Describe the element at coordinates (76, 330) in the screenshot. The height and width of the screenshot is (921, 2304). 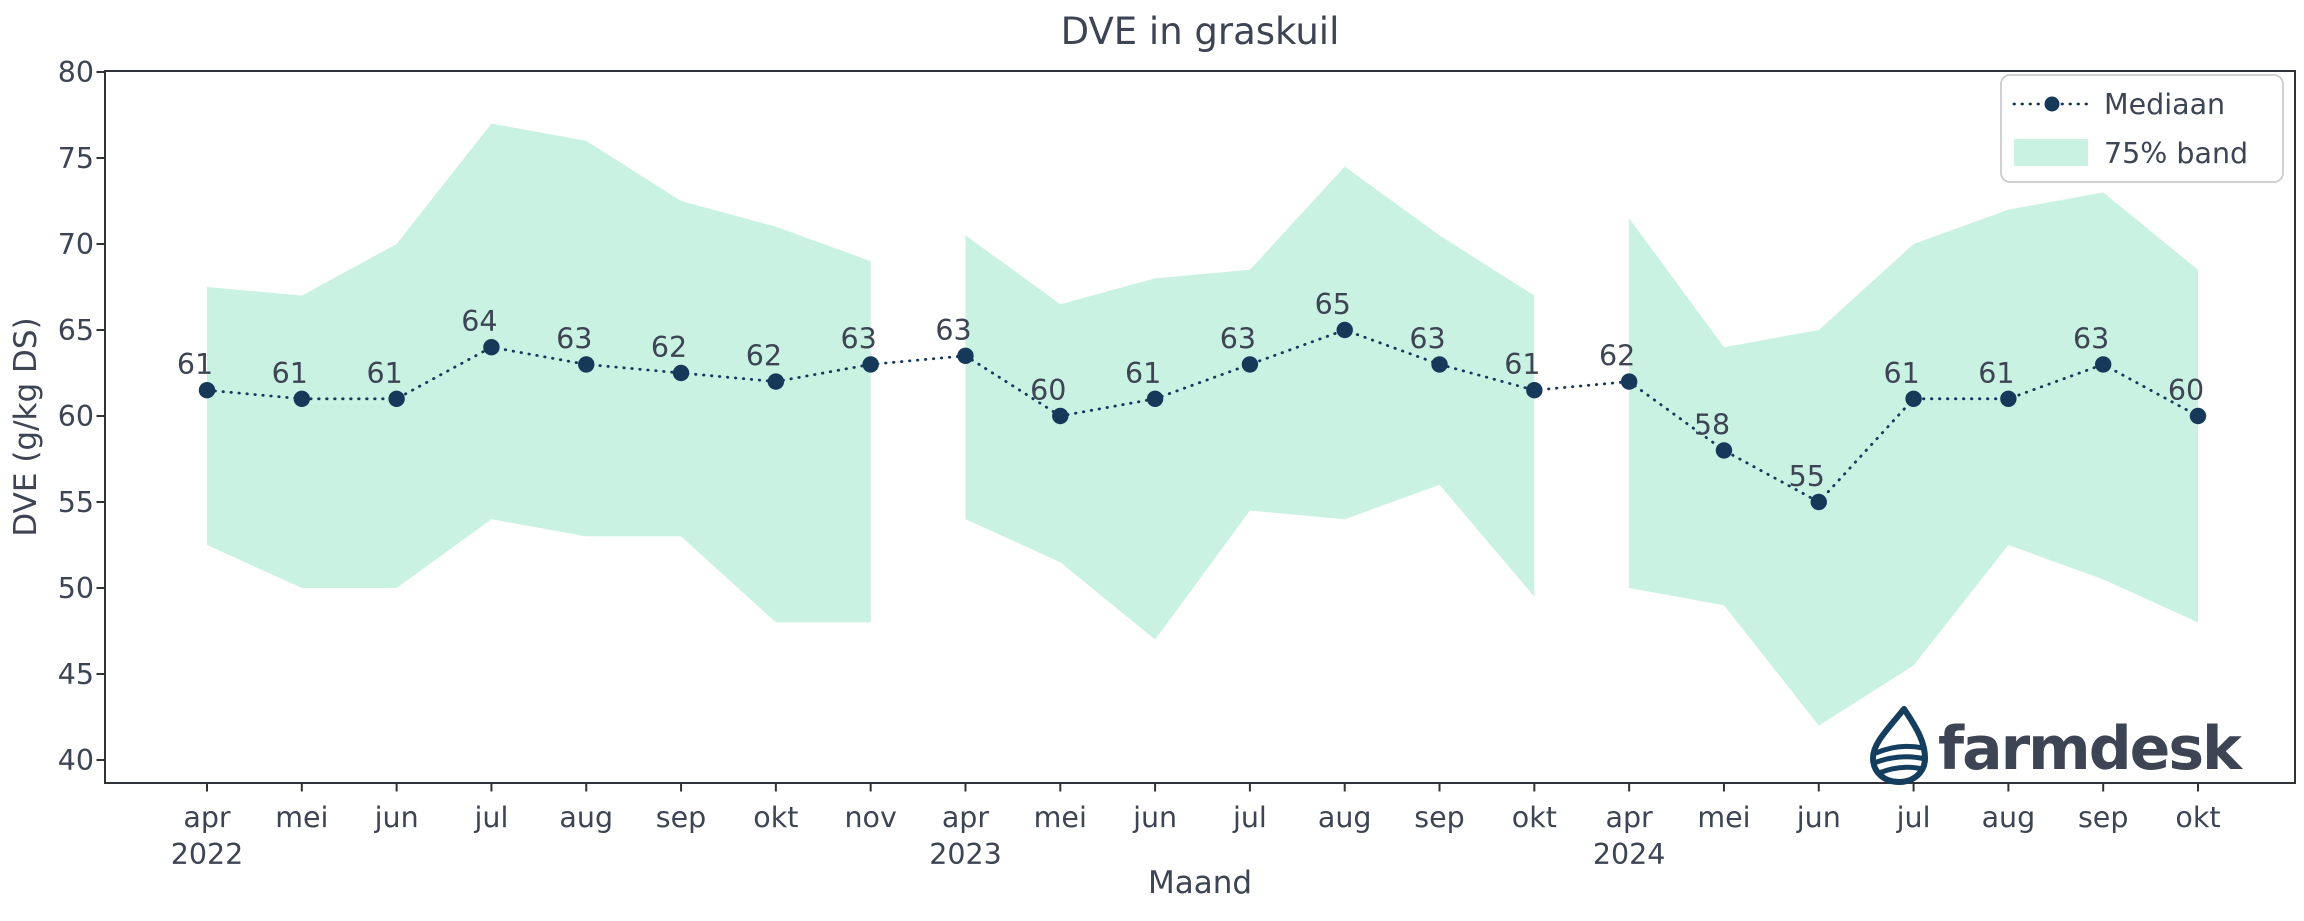
I see `y-tick-label: 65` at that location.